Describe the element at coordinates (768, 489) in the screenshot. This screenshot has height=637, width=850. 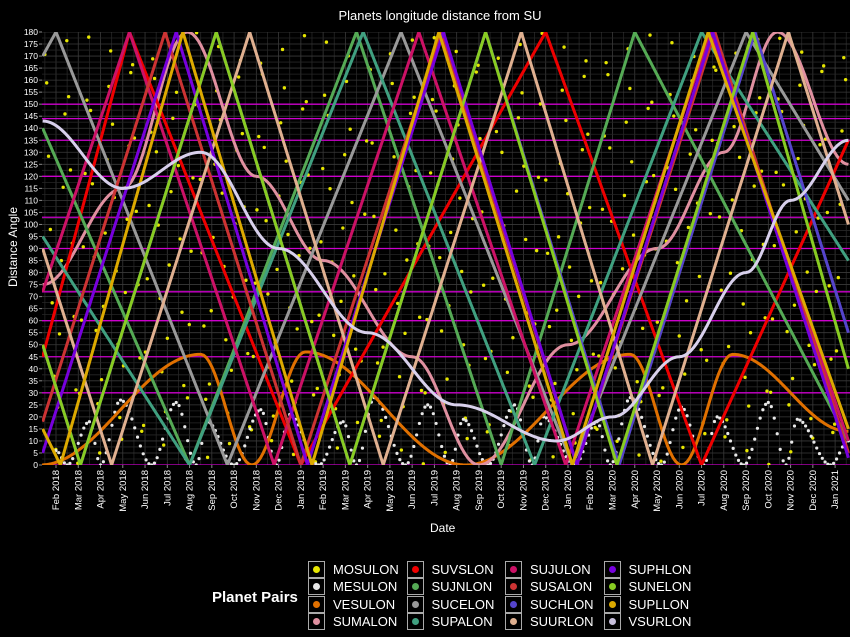
I see `x-tick-label: Oct 2020` at that location.